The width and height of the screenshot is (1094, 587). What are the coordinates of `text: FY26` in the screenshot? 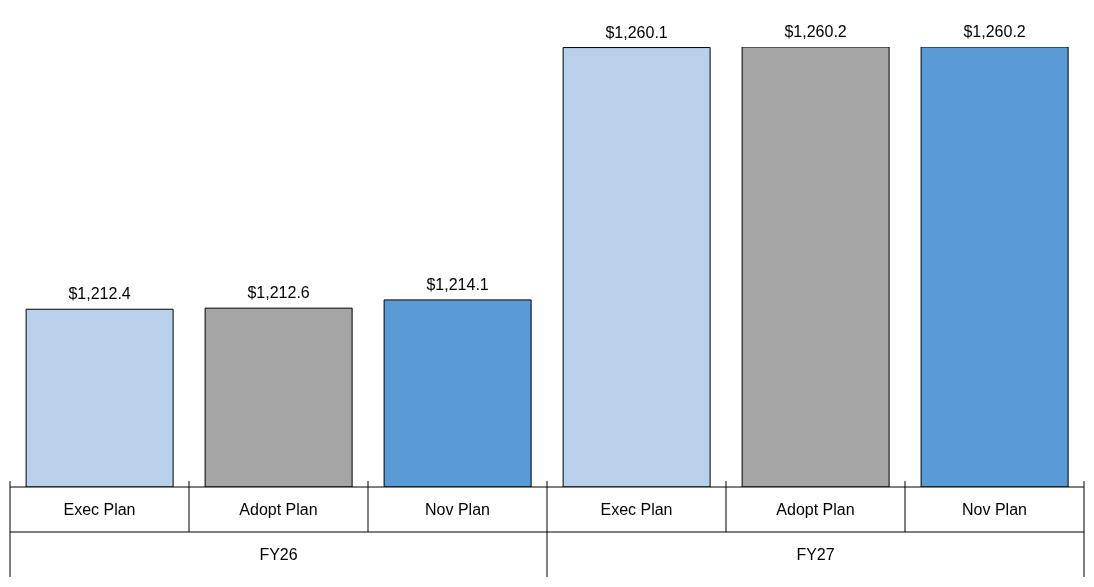 It's located at (278, 554).